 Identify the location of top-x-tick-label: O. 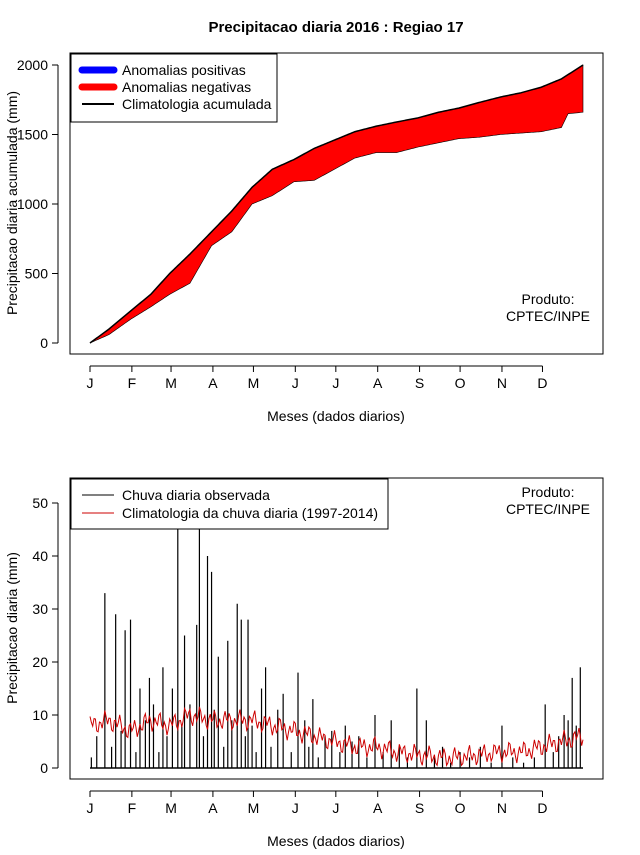
(460, 383).